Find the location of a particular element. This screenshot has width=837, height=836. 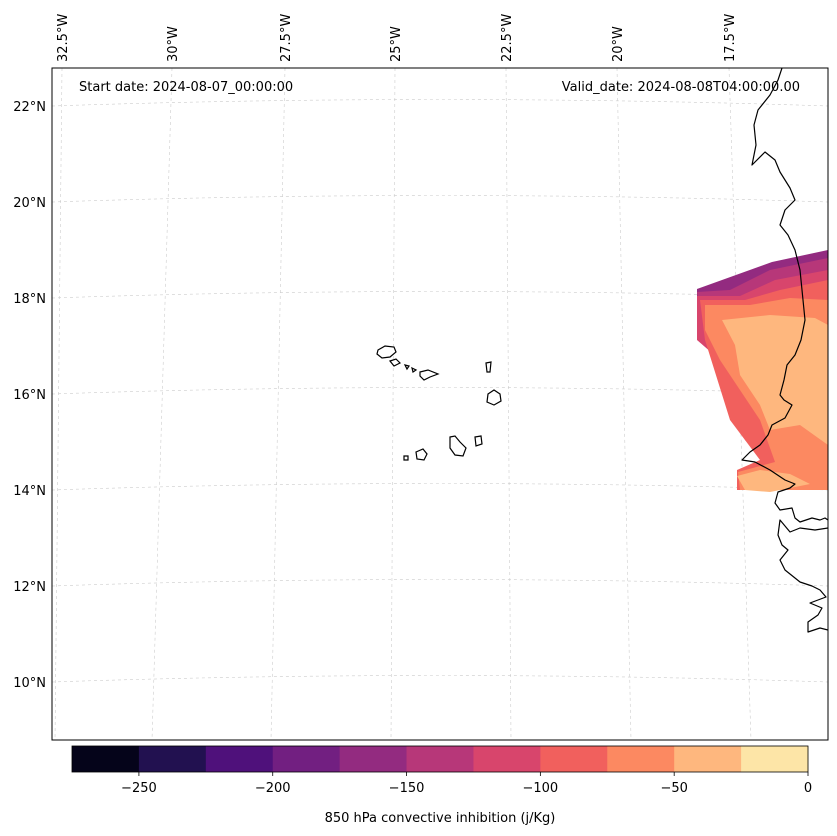

colorbar-outline is located at coordinates (440, 759).